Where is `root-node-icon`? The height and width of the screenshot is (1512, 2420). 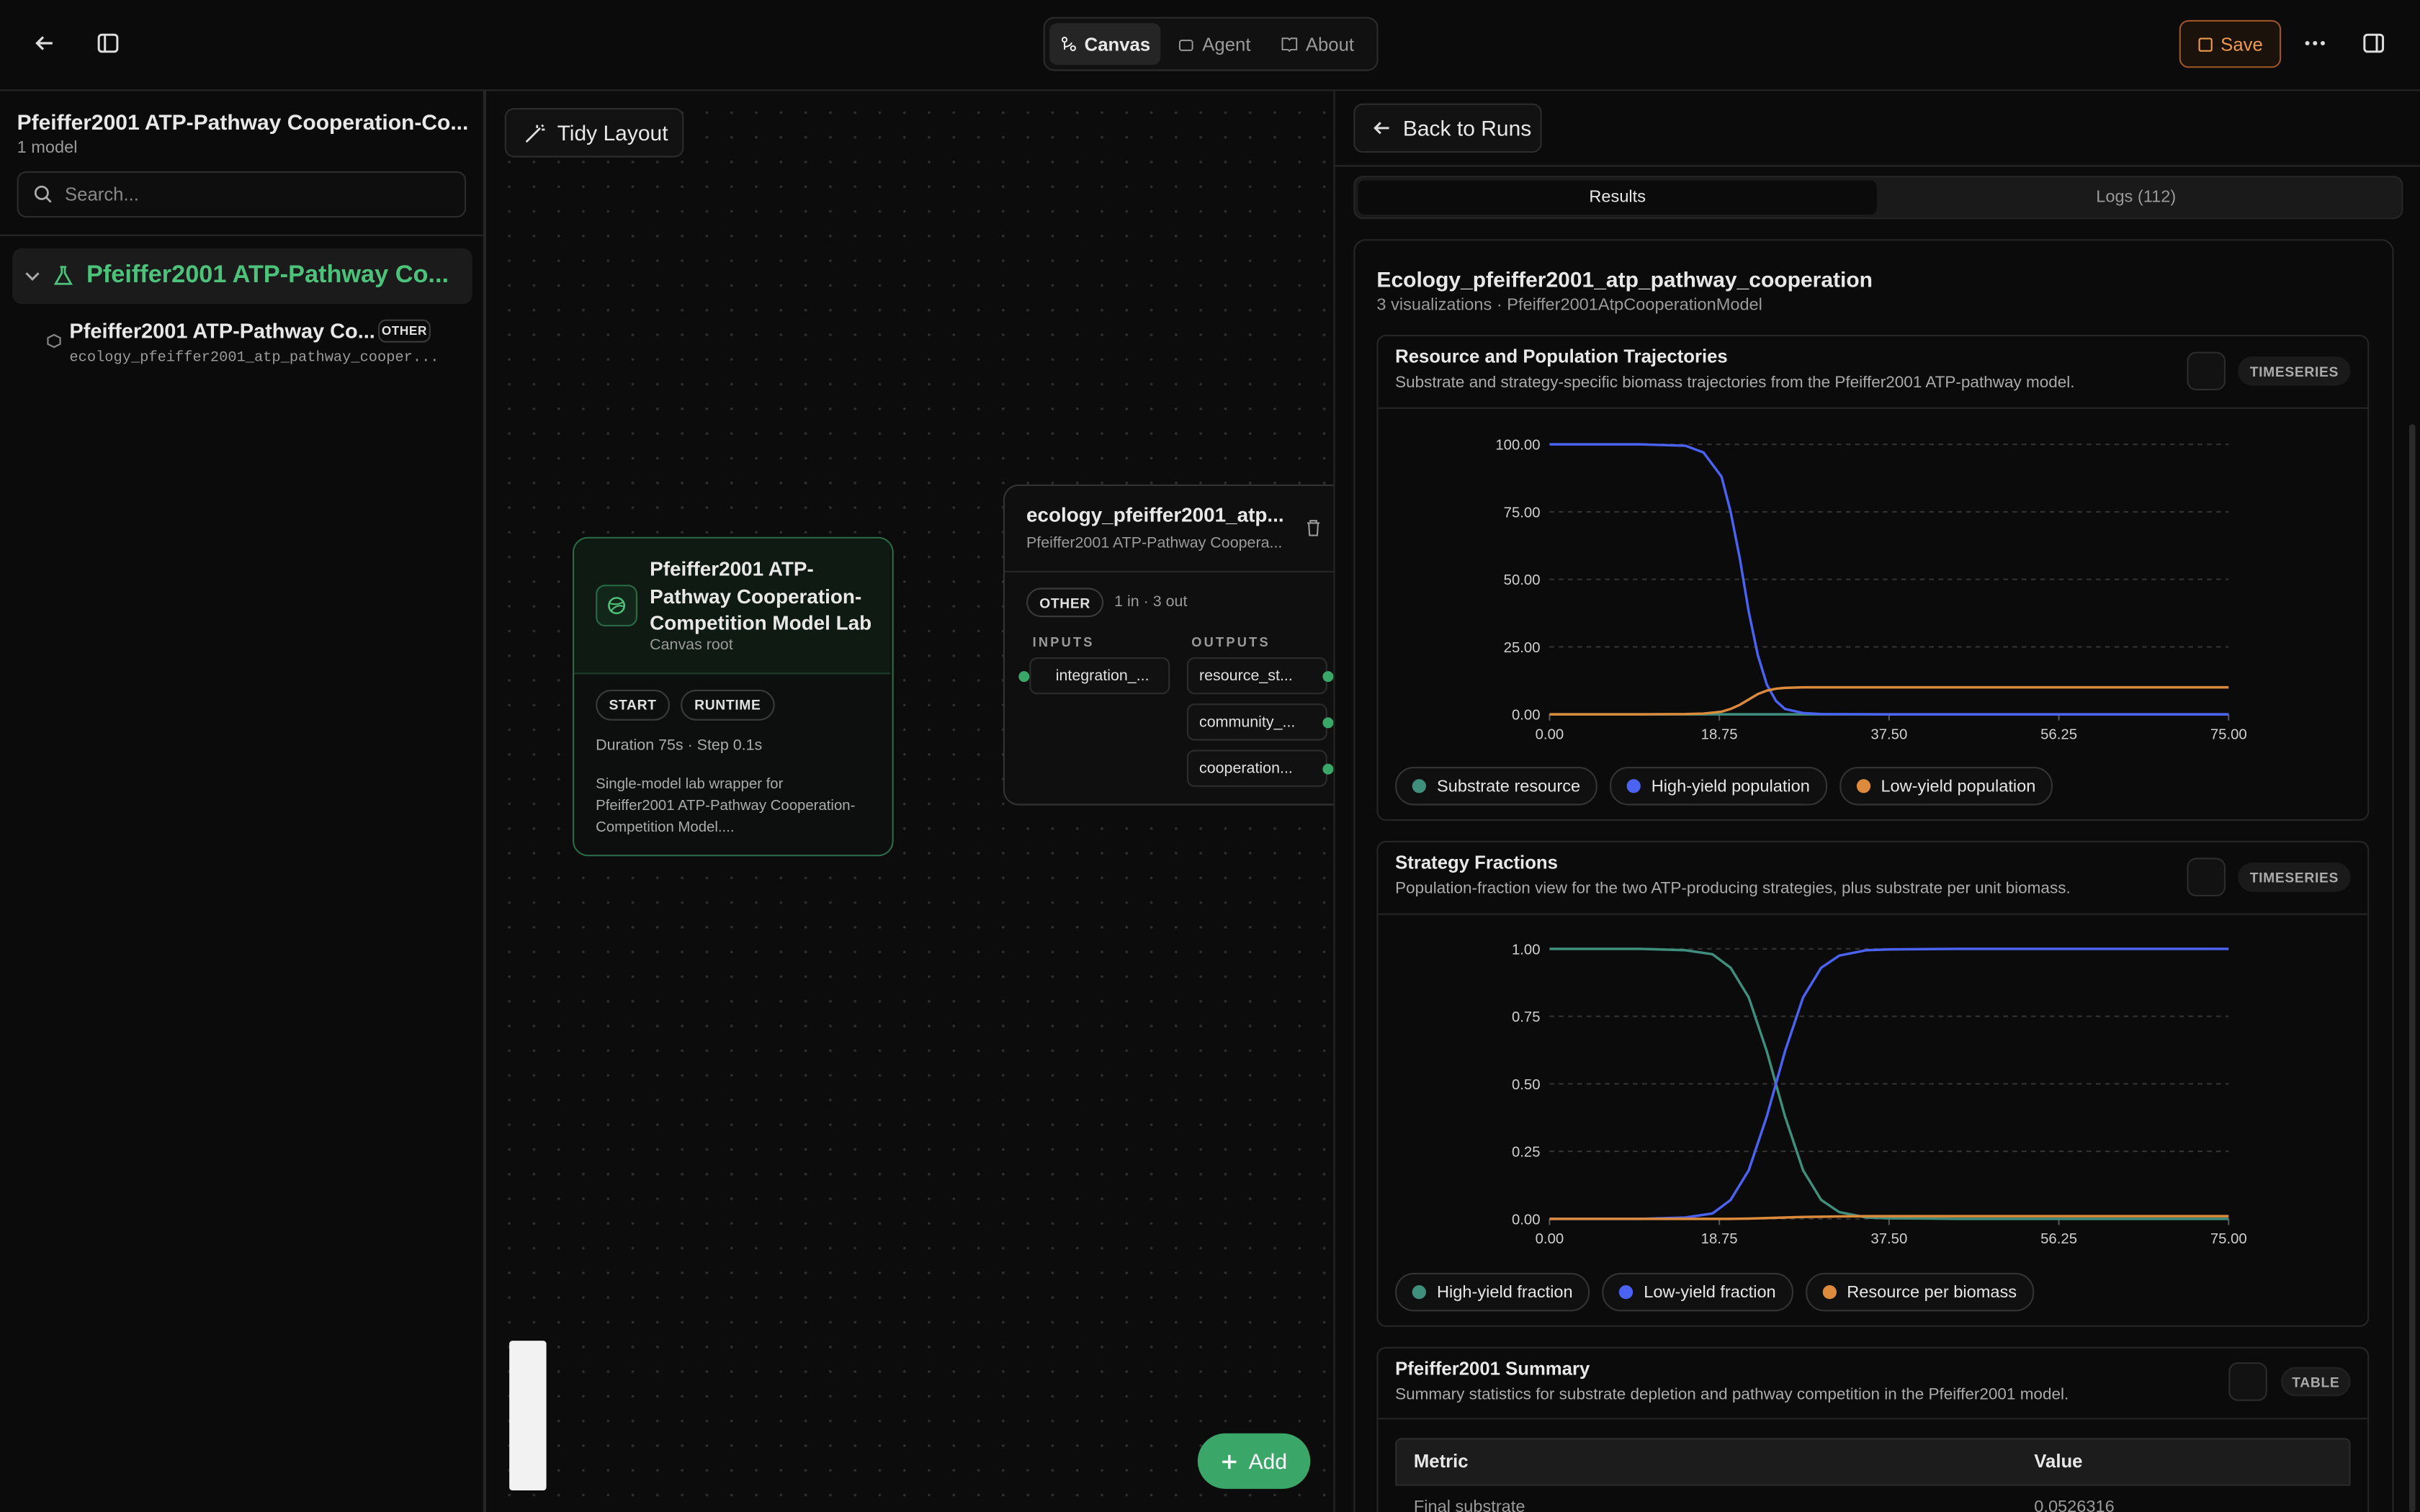 root-node-icon is located at coordinates (616, 605).